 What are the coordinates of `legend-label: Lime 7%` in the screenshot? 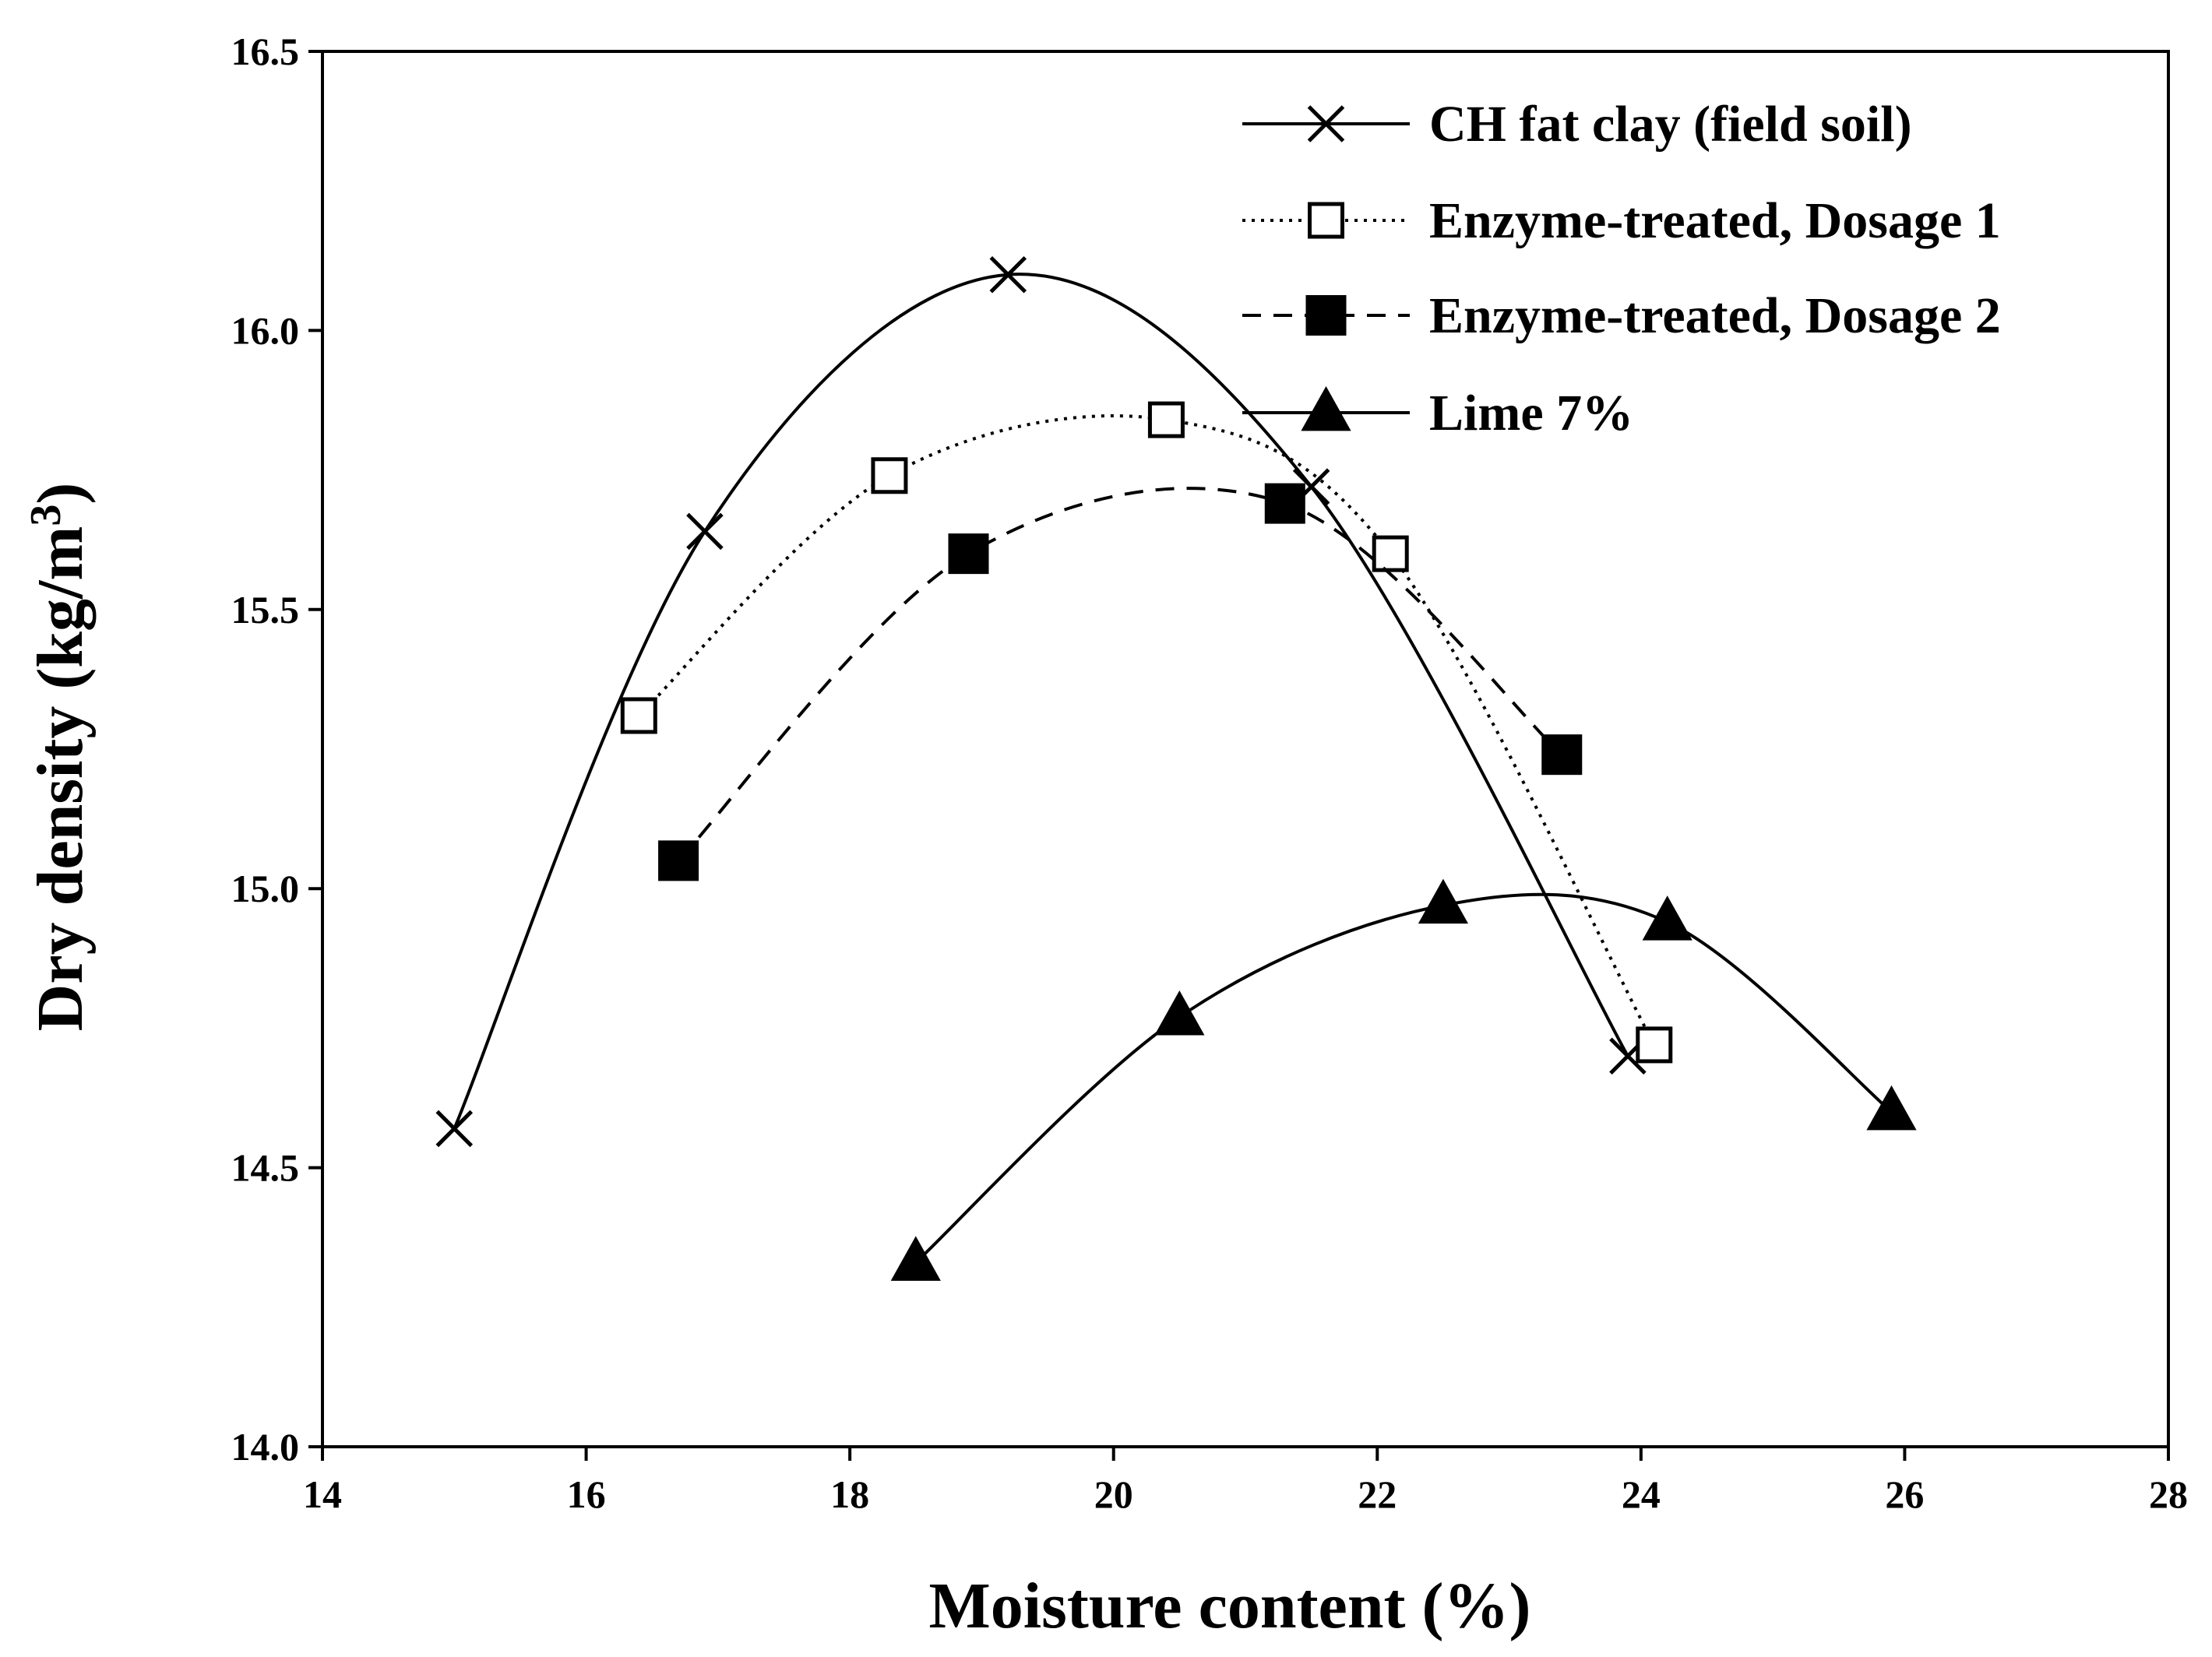 It's located at (1531, 413).